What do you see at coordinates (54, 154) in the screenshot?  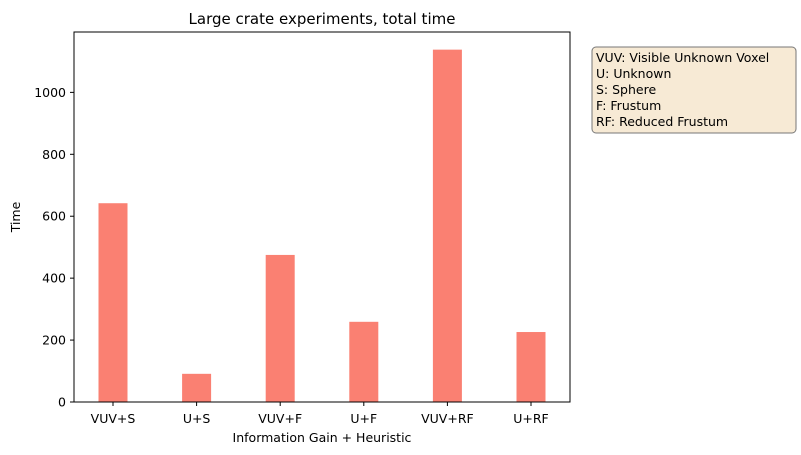 I see `y-tick-label: 800` at bounding box center [54, 154].